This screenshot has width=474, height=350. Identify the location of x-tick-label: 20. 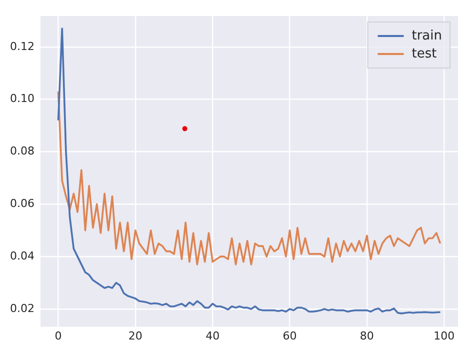
(135, 335).